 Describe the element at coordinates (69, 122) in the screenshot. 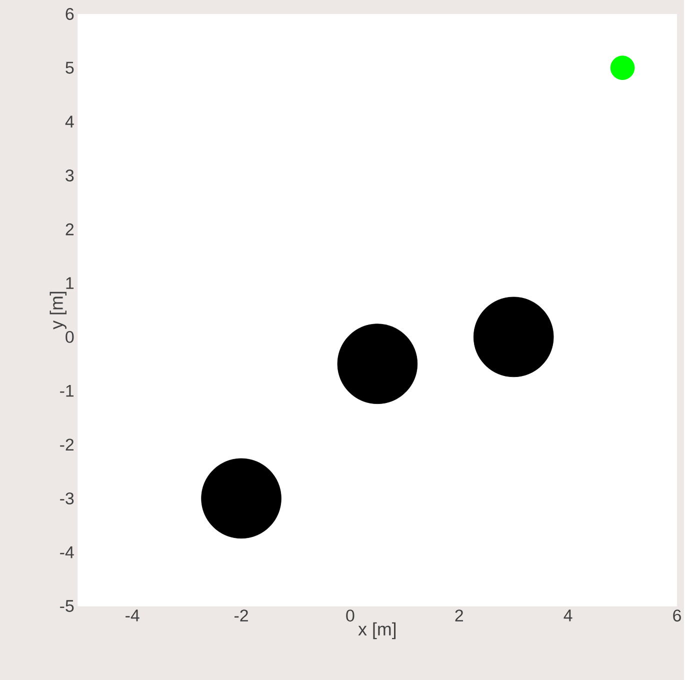

I see `y-tick-label: 4` at that location.